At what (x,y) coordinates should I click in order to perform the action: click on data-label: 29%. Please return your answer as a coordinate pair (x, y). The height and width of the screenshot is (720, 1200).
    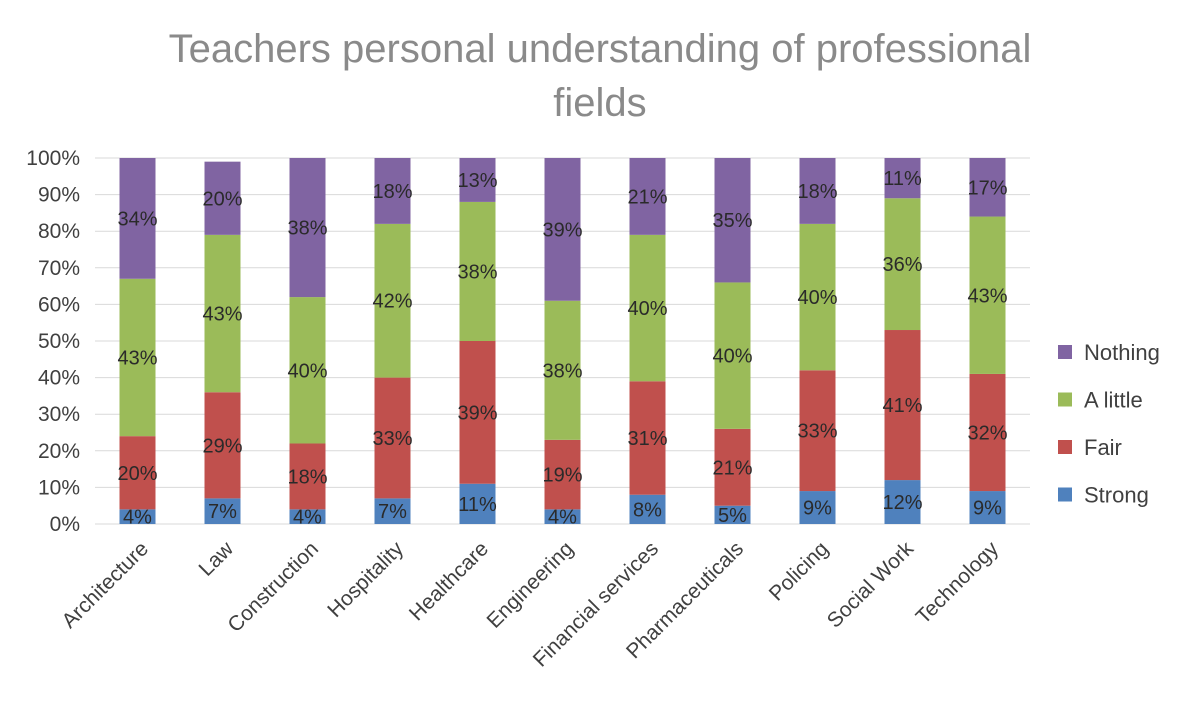
    Looking at the image, I should click on (222, 446).